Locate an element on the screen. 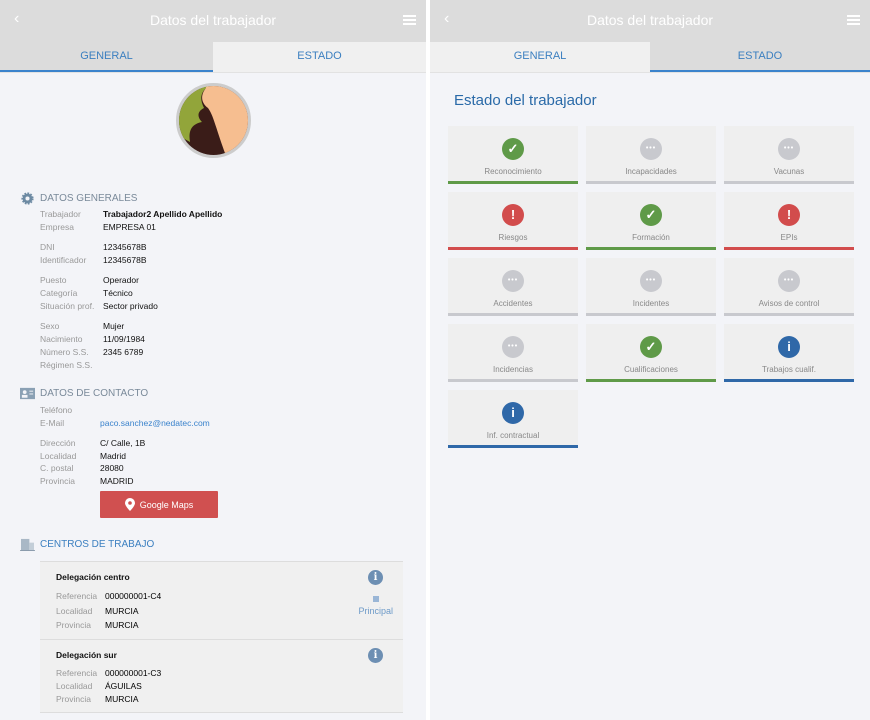 The width and height of the screenshot is (870, 720). field-label: Categoría is located at coordinates (59, 293).